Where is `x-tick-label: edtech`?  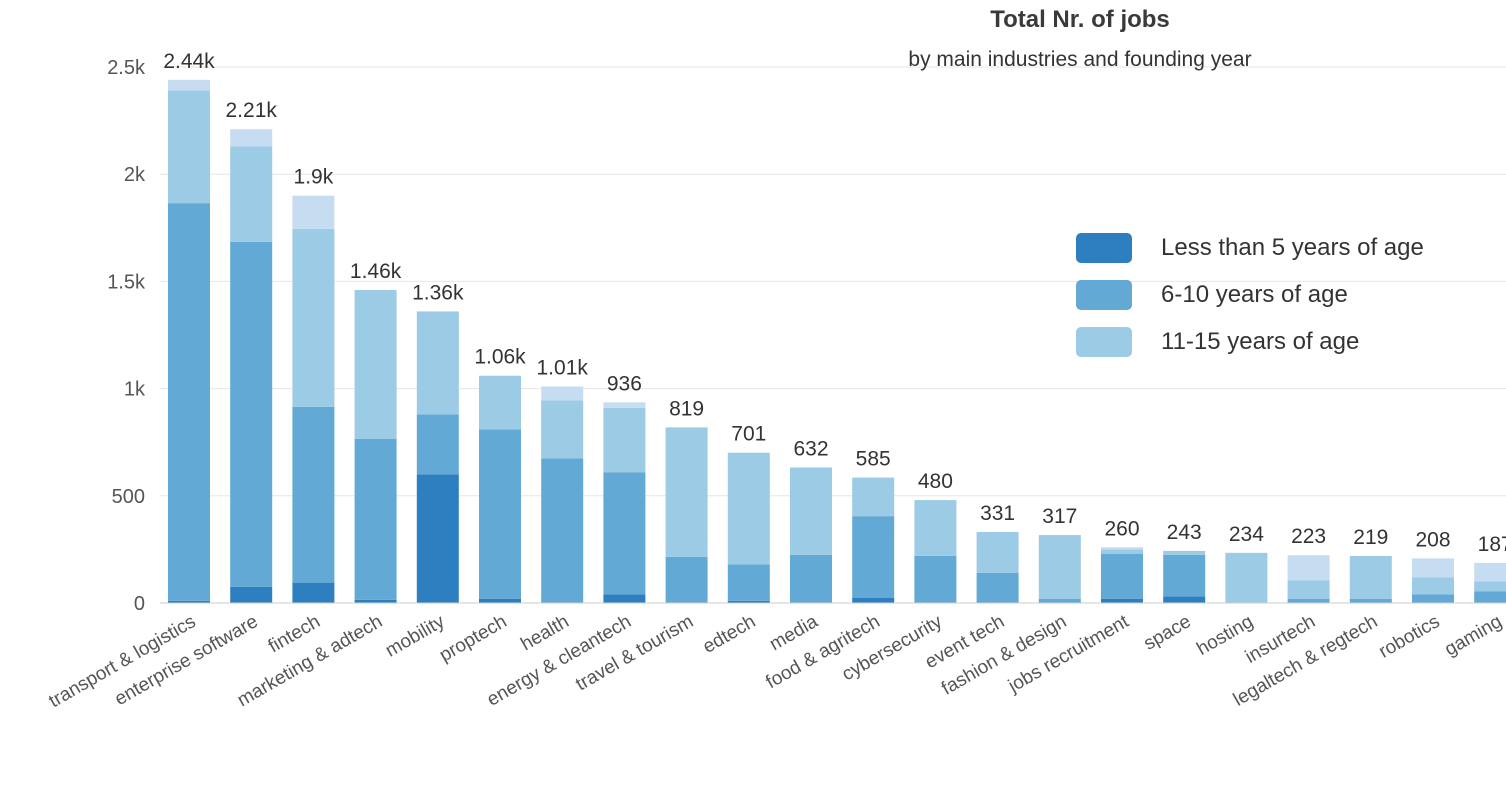
x-tick-label: edtech is located at coordinates (729, 634).